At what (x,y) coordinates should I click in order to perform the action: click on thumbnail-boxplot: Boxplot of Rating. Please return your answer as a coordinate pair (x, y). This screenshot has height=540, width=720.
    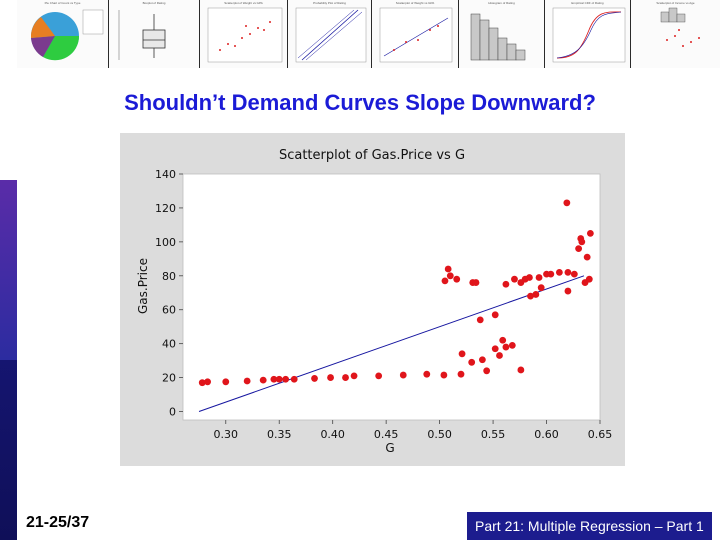
    Looking at the image, I should click on (154, 34).